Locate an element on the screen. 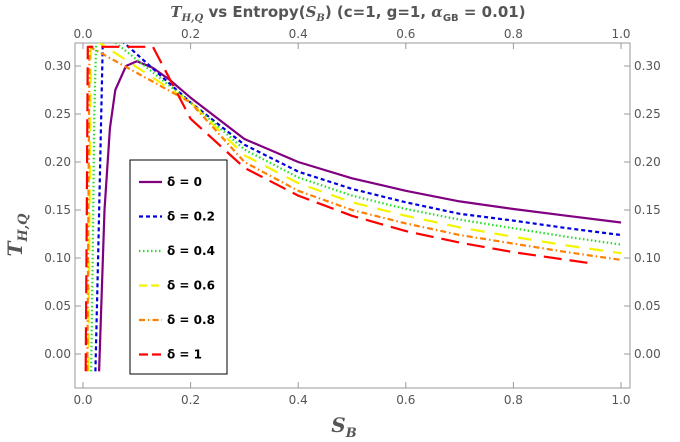 This screenshot has height=442, width=680. x-tick-label: 0.0 is located at coordinates (82, 400).